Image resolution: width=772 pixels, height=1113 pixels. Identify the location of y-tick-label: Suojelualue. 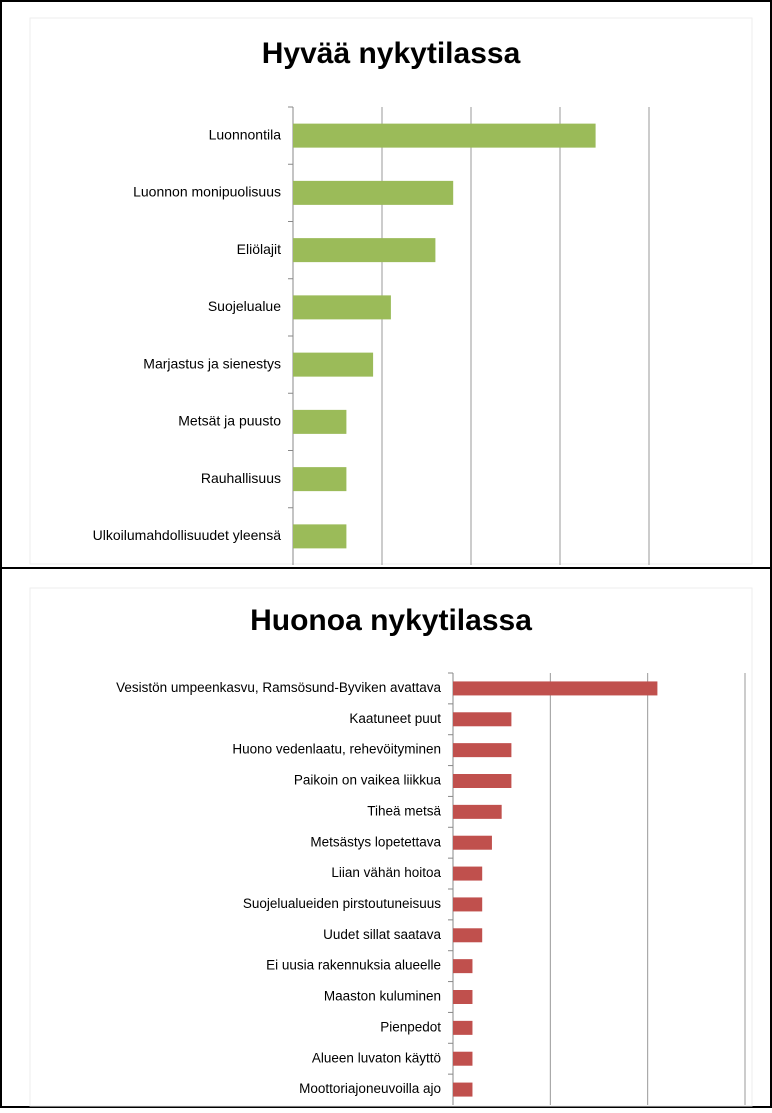
(244, 306).